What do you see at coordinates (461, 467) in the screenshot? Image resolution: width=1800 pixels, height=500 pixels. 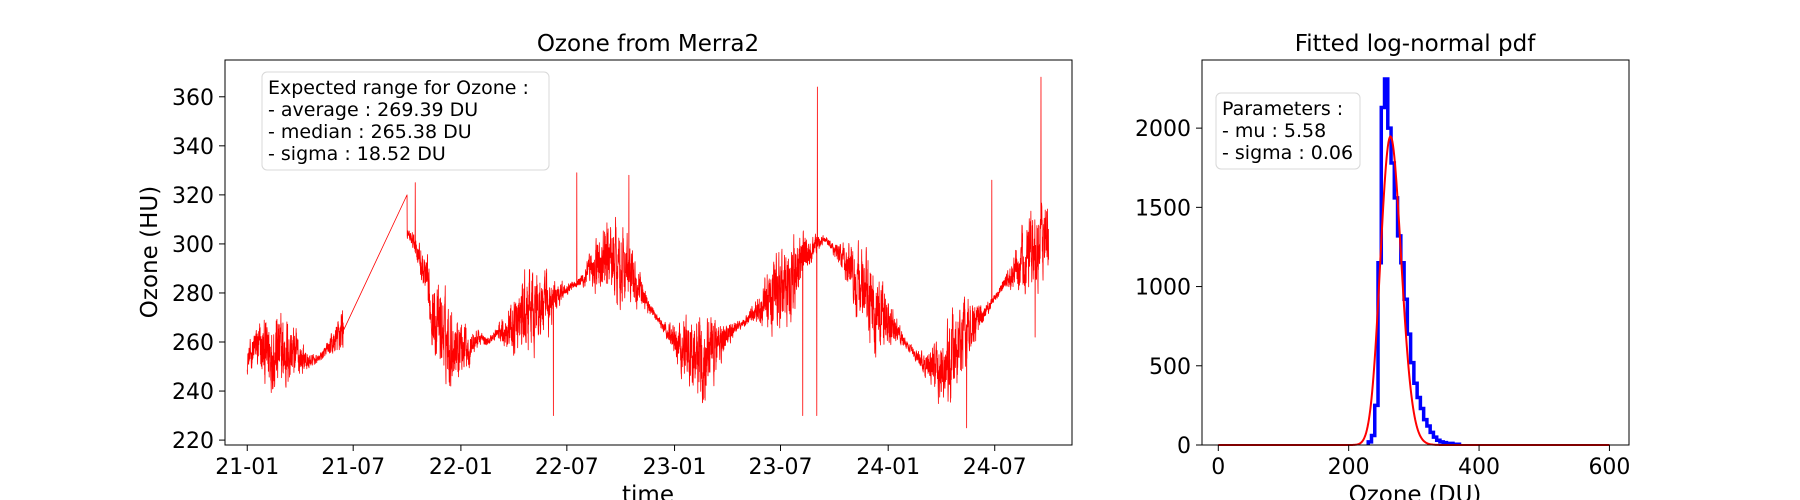 I see `x-tick-label: 22-01` at bounding box center [461, 467].